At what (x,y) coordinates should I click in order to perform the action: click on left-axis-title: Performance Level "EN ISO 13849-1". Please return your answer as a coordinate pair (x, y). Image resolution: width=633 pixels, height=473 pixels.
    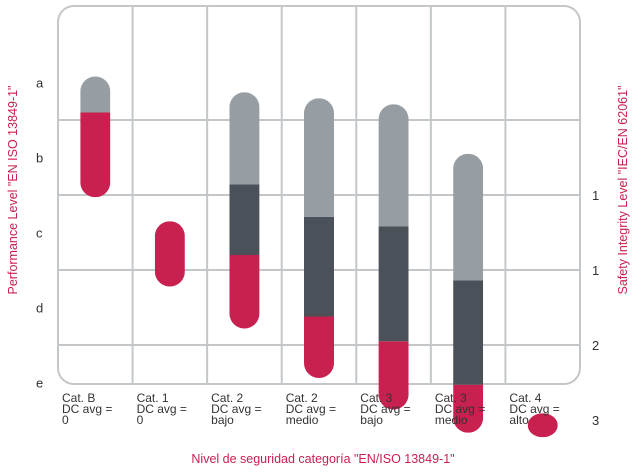
    Looking at the image, I should click on (13, 190).